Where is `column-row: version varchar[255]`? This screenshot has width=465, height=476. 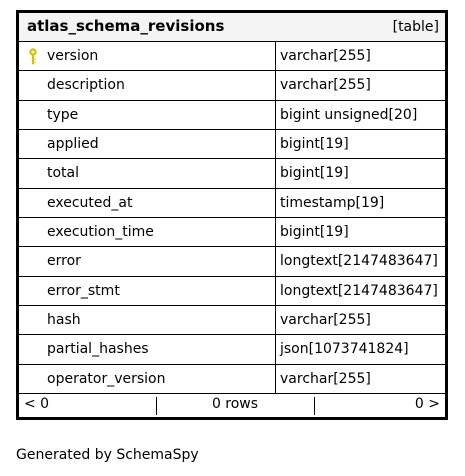
column-row: version varchar[255] is located at coordinates (232, 57).